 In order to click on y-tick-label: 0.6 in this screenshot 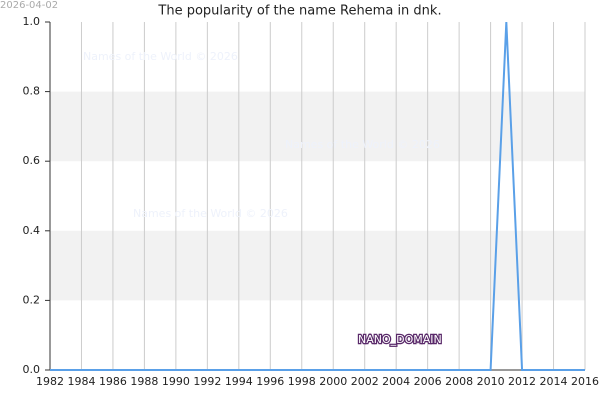, I will do `click(32, 160)`.